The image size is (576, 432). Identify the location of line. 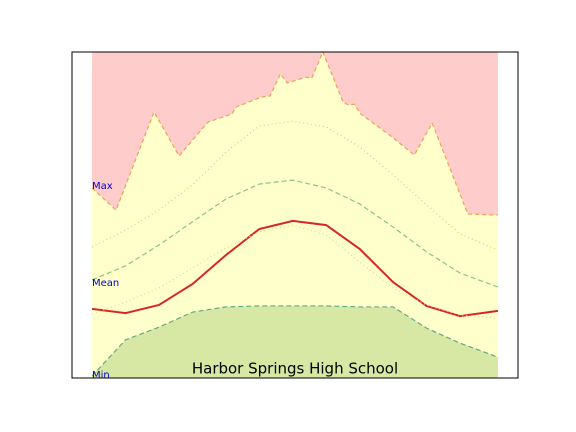
(295, 341).